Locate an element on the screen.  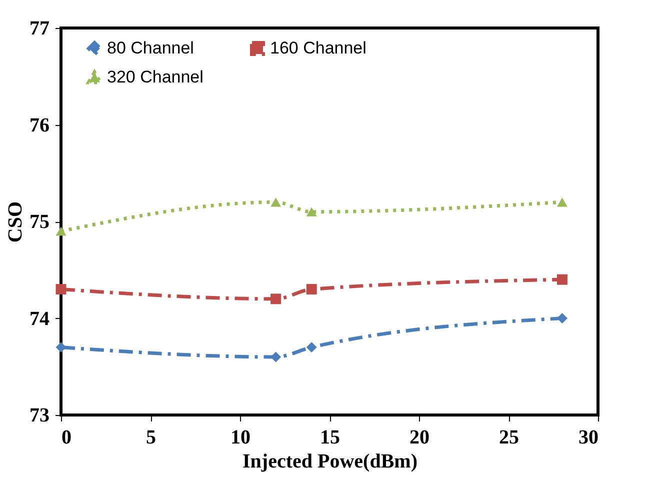
y-axis-title: CSO is located at coordinates (15, 222).